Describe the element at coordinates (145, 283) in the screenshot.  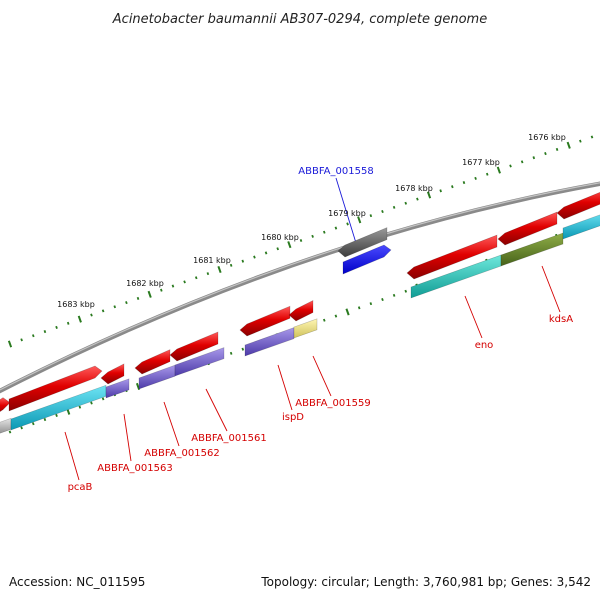
I see `scale-label: 1682 kbp` at that location.